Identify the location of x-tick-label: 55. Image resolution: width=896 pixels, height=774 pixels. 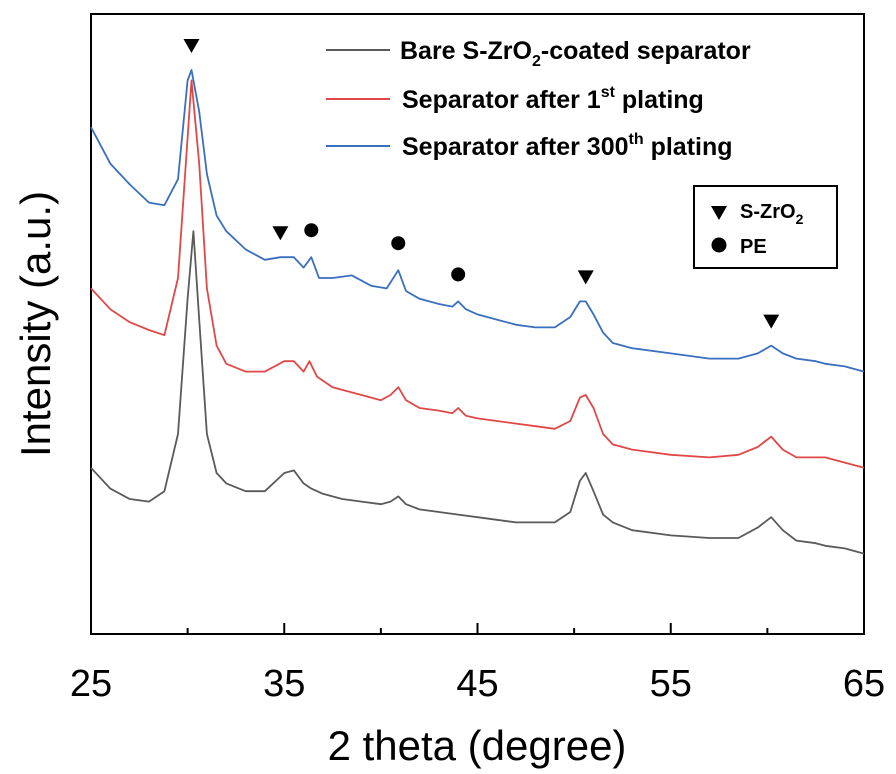
(671, 684).